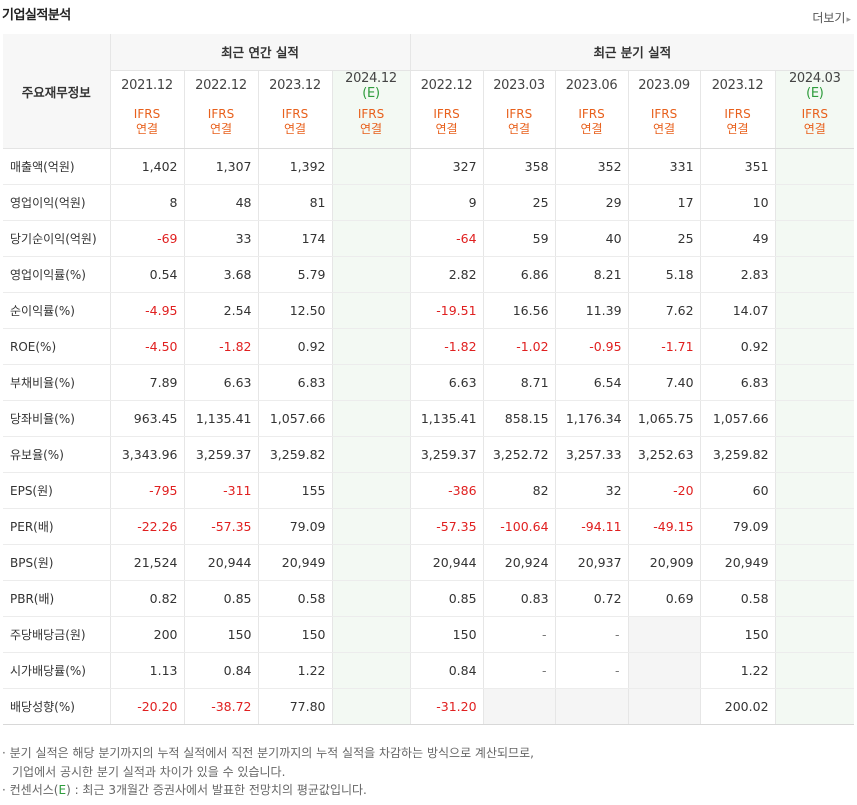  I want to click on table-cell: 33, so click(221, 238).